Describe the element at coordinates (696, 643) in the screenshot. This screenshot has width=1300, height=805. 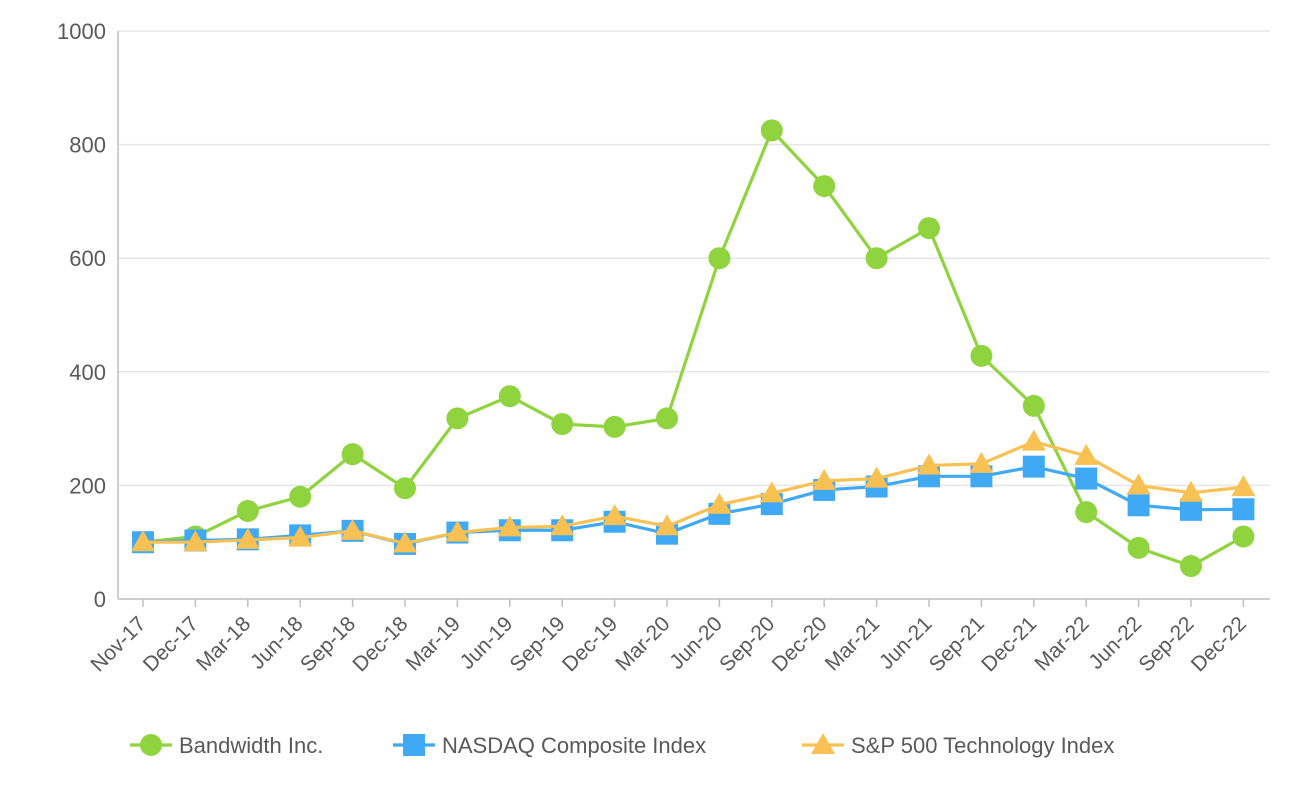
I see `x-tick-label: Jun-20` at that location.